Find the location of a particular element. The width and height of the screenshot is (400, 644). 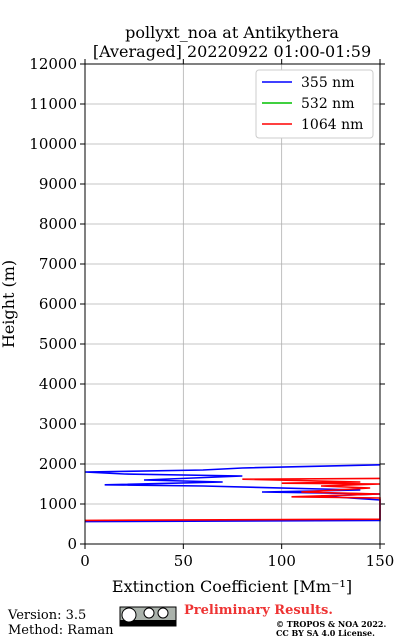

license: CC BY SA 4.0 License. is located at coordinates (325, 633).